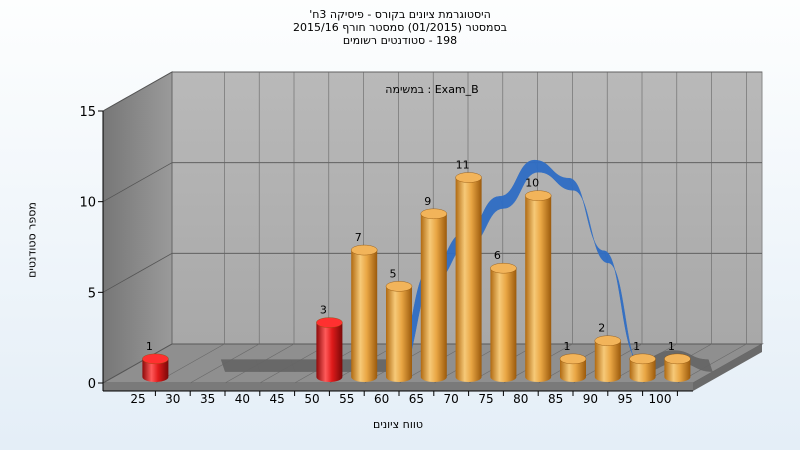  Describe the element at coordinates (242, 399) in the screenshot. I see `x-tick-label: 40` at that location.